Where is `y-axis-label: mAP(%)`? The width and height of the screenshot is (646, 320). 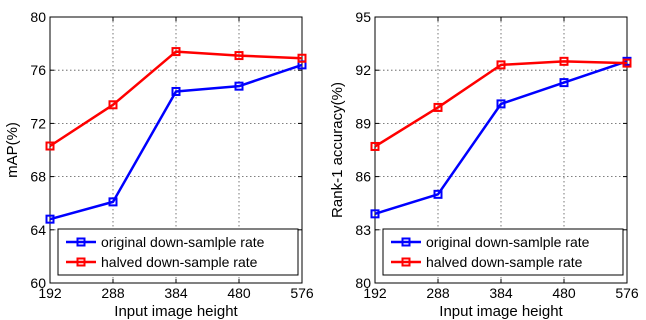
y-axis-label: mAP(%) is located at coordinates (12, 150).